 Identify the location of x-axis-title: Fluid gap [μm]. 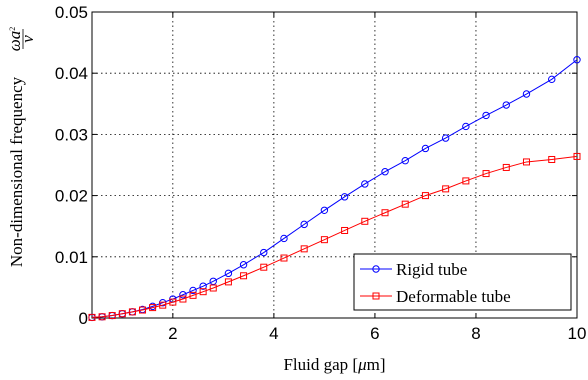
(334, 364).